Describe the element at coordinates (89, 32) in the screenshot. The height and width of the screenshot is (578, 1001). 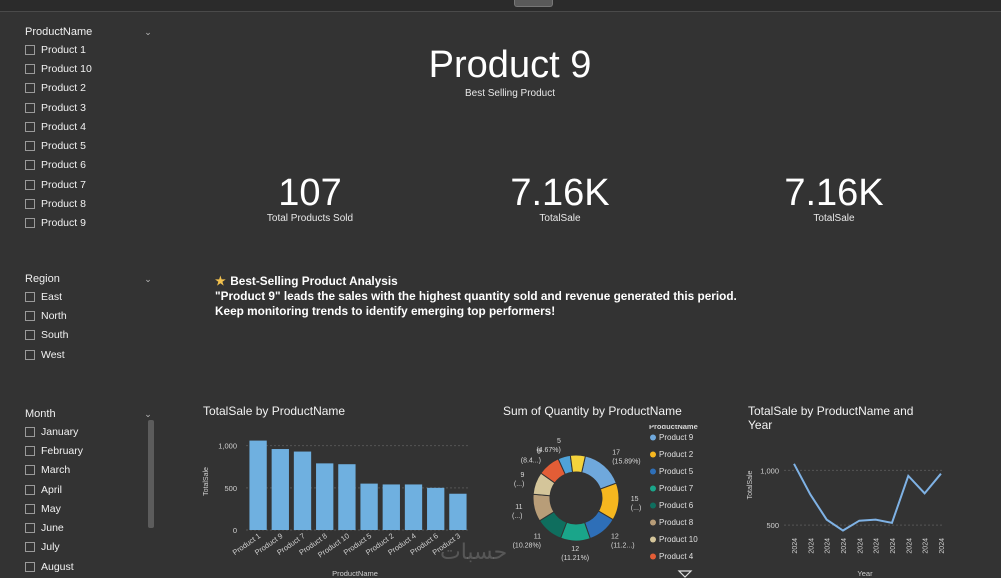
I see `product-slicer-header: ProductName ⌄` at that location.